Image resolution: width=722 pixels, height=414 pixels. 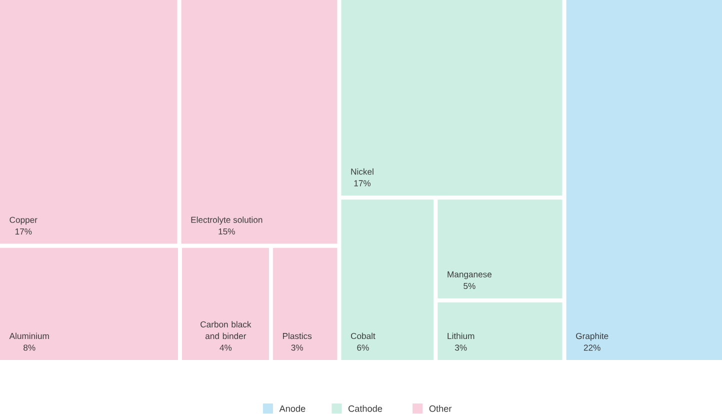 I want to click on category-label: Nickel, so click(x=362, y=171).